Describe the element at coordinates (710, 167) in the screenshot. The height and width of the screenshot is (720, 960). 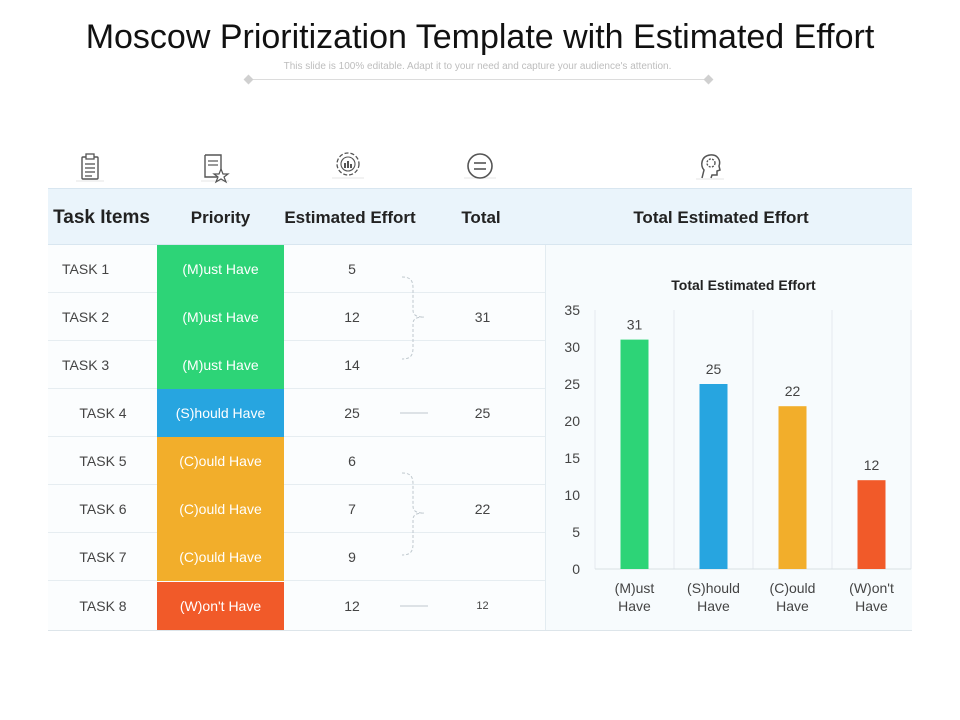
I see `head-gear-icon` at that location.